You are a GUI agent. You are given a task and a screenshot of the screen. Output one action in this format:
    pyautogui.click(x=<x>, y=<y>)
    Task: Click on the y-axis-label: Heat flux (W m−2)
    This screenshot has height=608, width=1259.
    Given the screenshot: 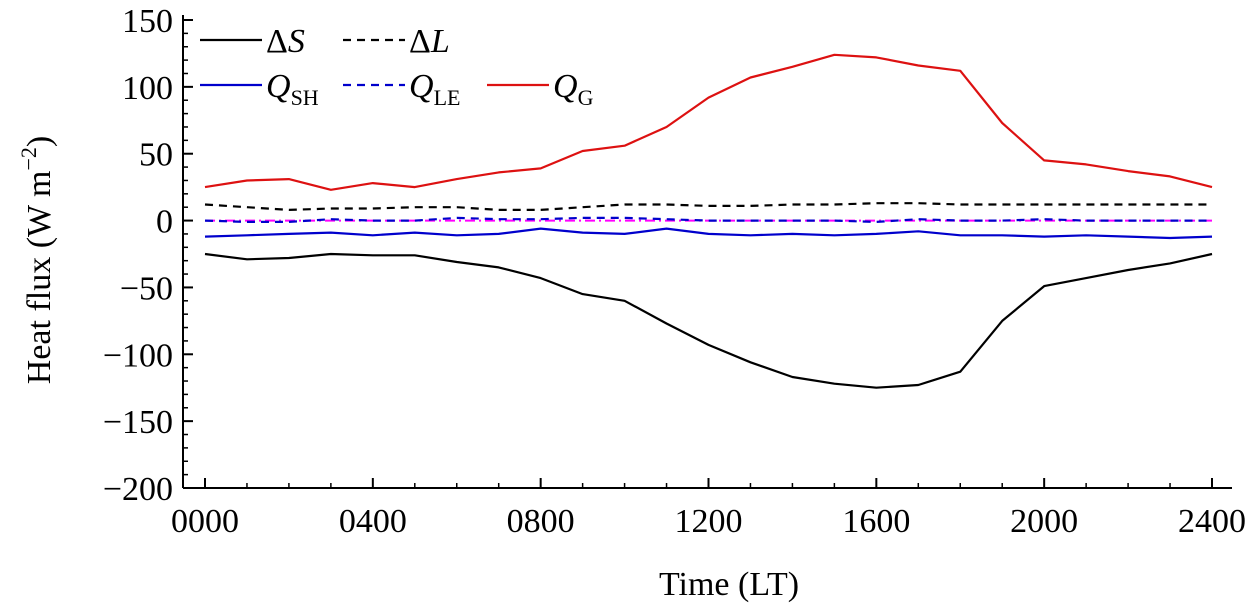 What is the action you would take?
    pyautogui.click(x=37, y=260)
    